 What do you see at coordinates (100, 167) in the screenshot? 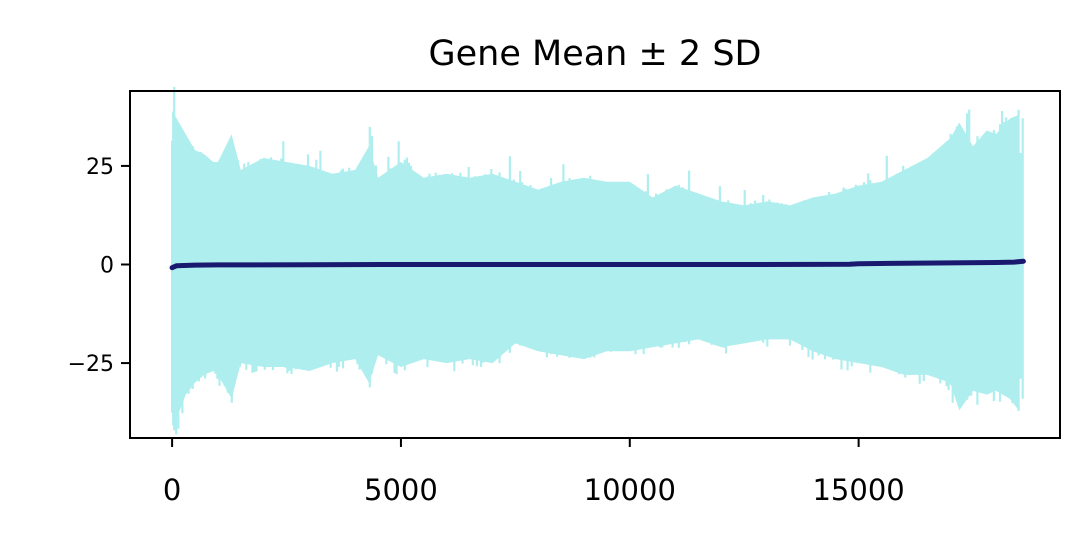
I see `y-tick-label: 25` at bounding box center [100, 167].